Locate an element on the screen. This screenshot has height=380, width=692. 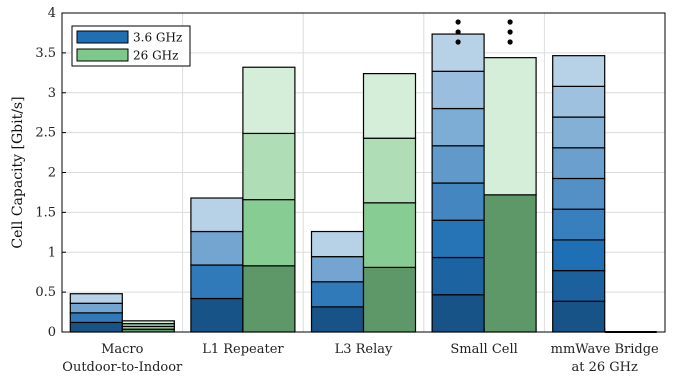
x-tick-label: at 26 GHz is located at coordinates (605, 367).